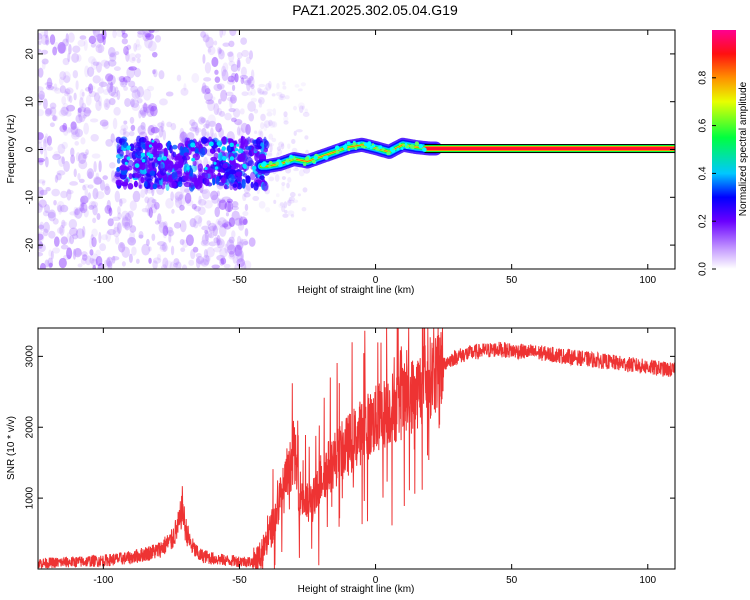 This screenshot has width=750, height=600. What do you see at coordinates (371, 148) in the screenshot?
I see `spectrogram-ridge-dot` at bounding box center [371, 148].